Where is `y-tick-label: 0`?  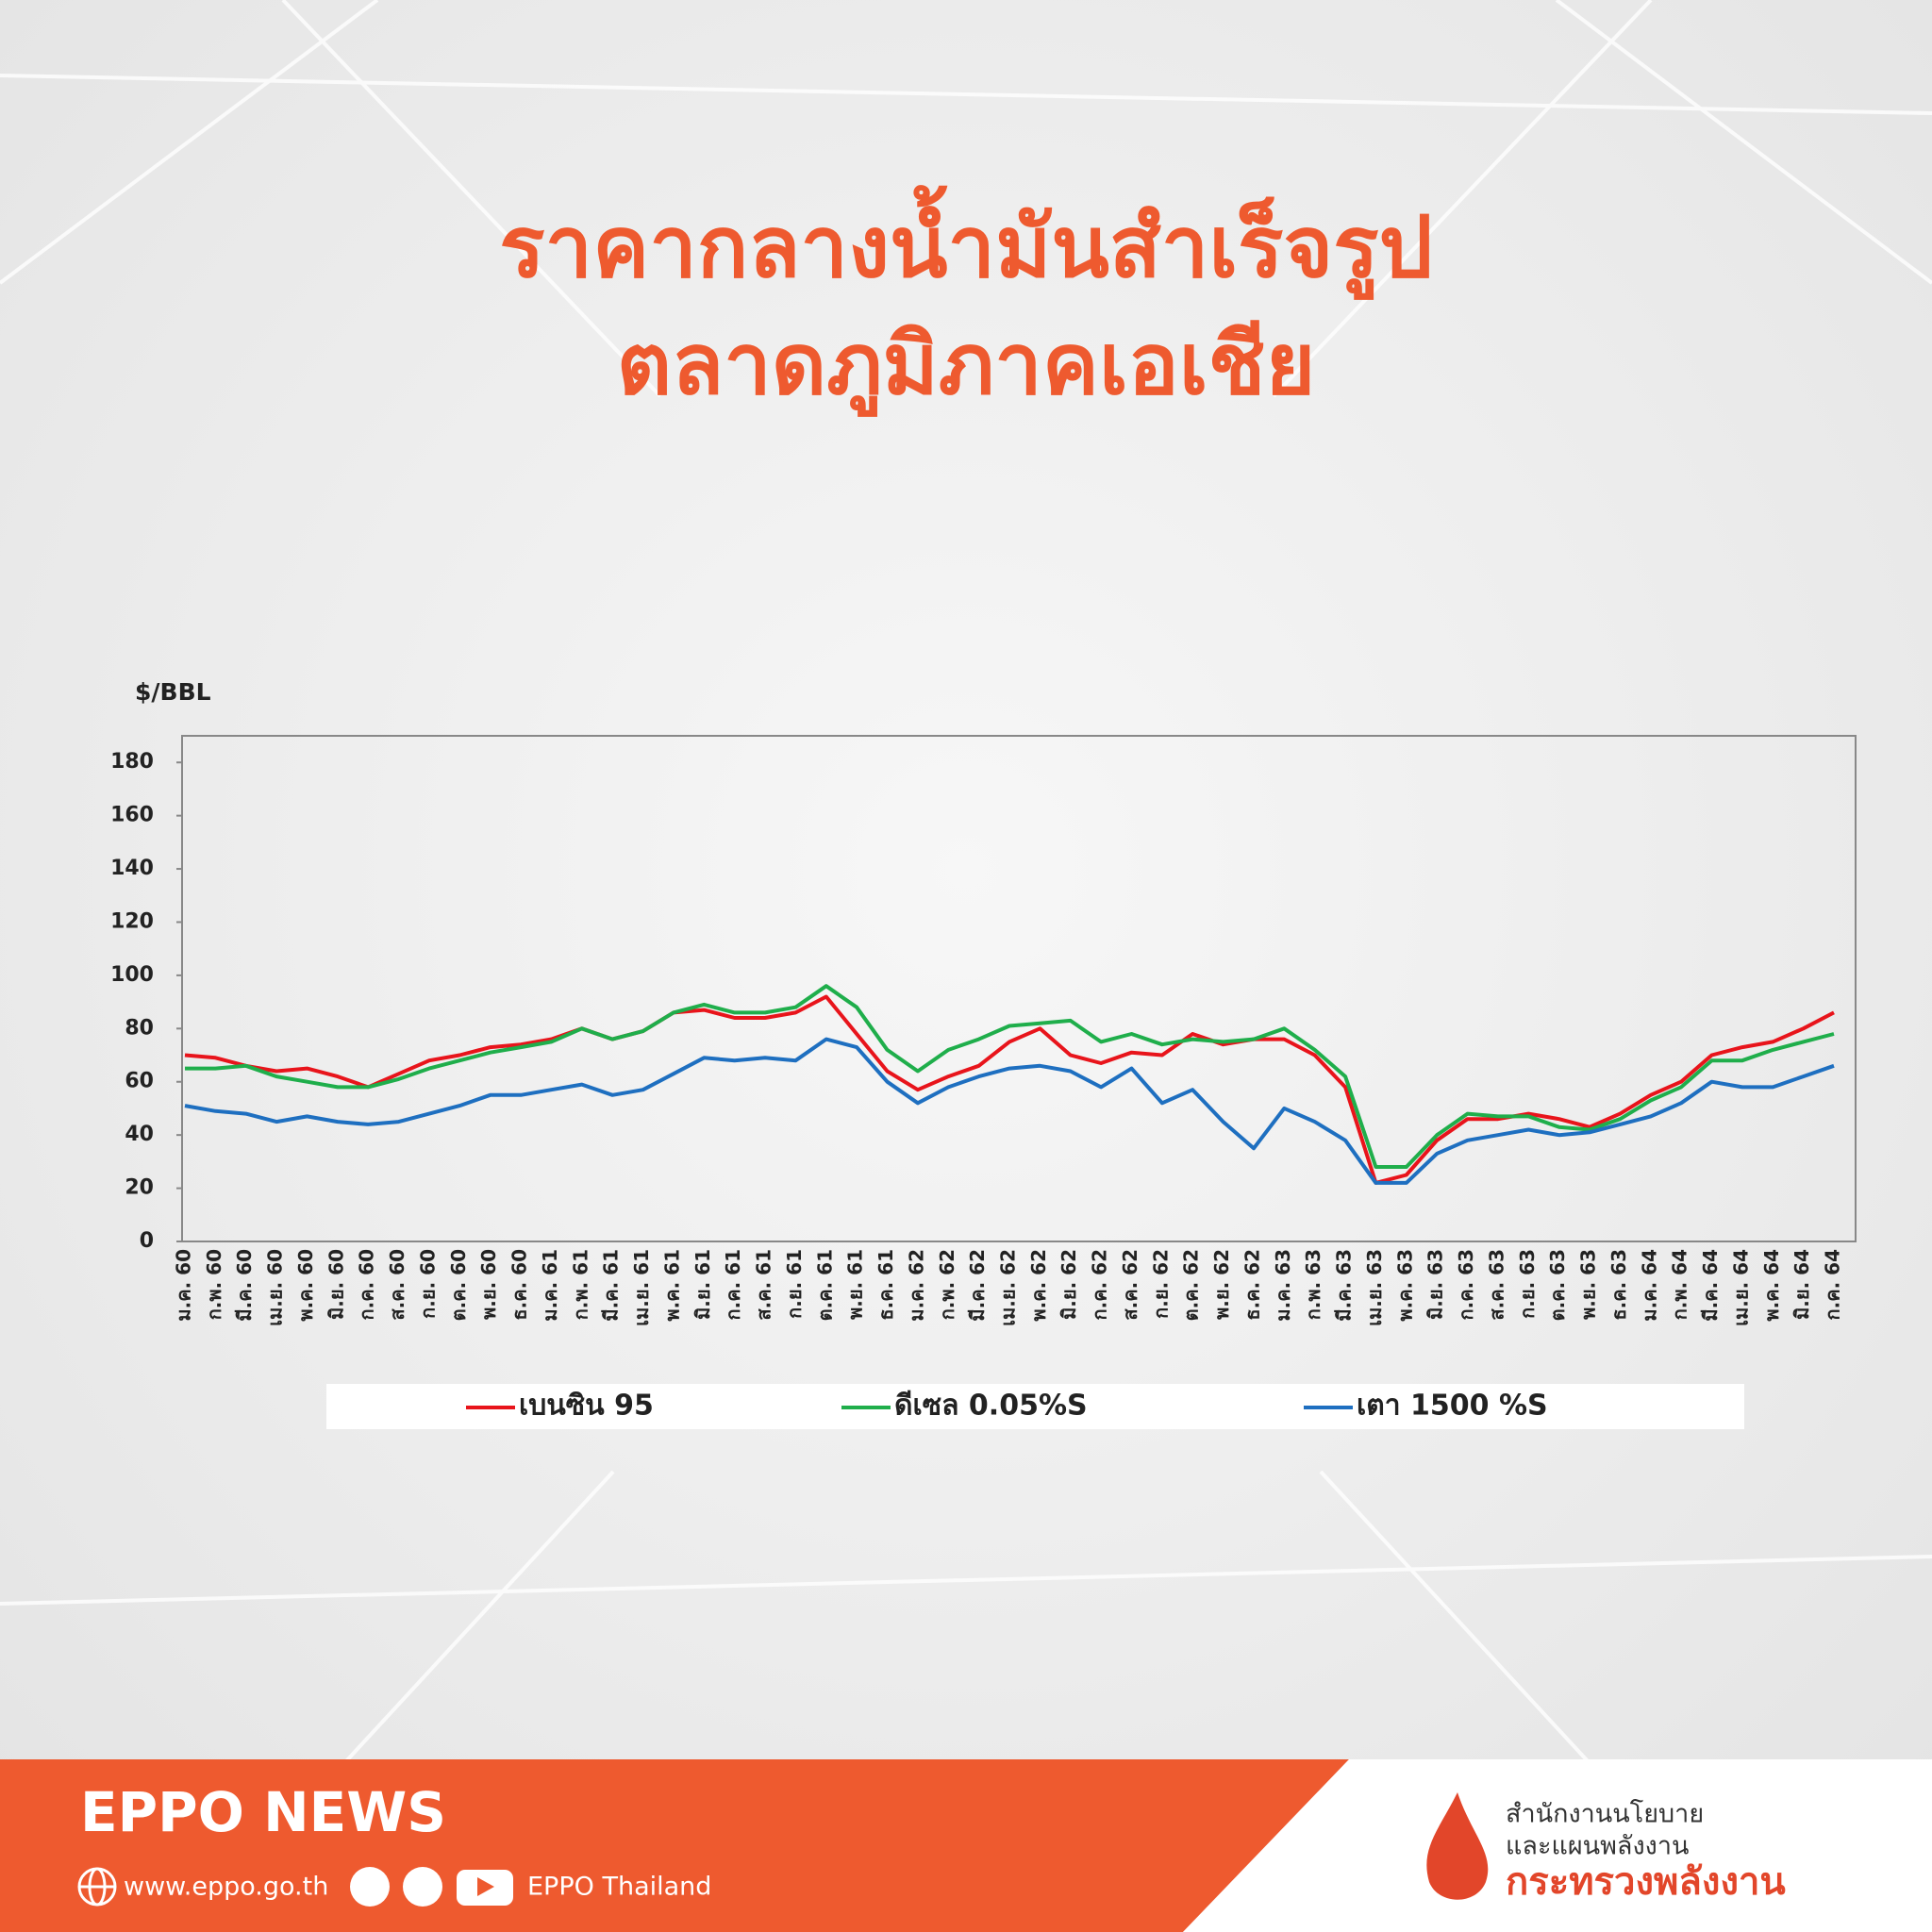 y-tick-label: 0 is located at coordinates (147, 1241).